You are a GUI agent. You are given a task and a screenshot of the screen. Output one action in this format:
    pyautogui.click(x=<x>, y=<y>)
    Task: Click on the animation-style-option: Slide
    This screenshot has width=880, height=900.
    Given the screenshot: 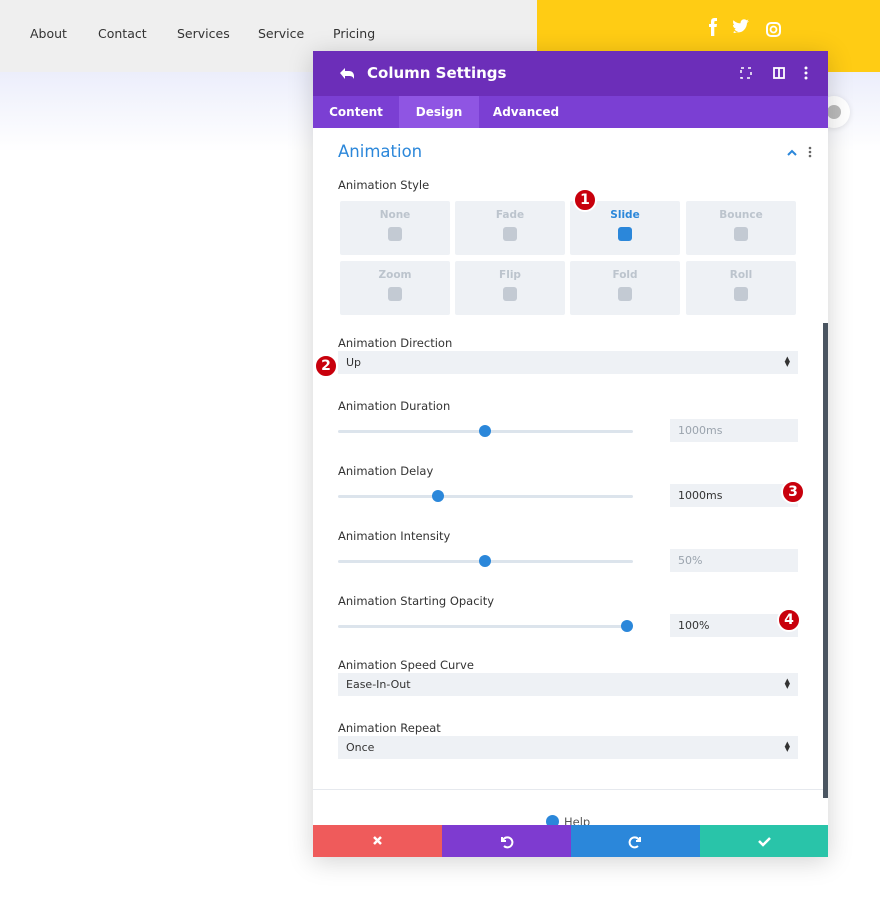 What is the action you would take?
    pyautogui.click(x=625, y=228)
    